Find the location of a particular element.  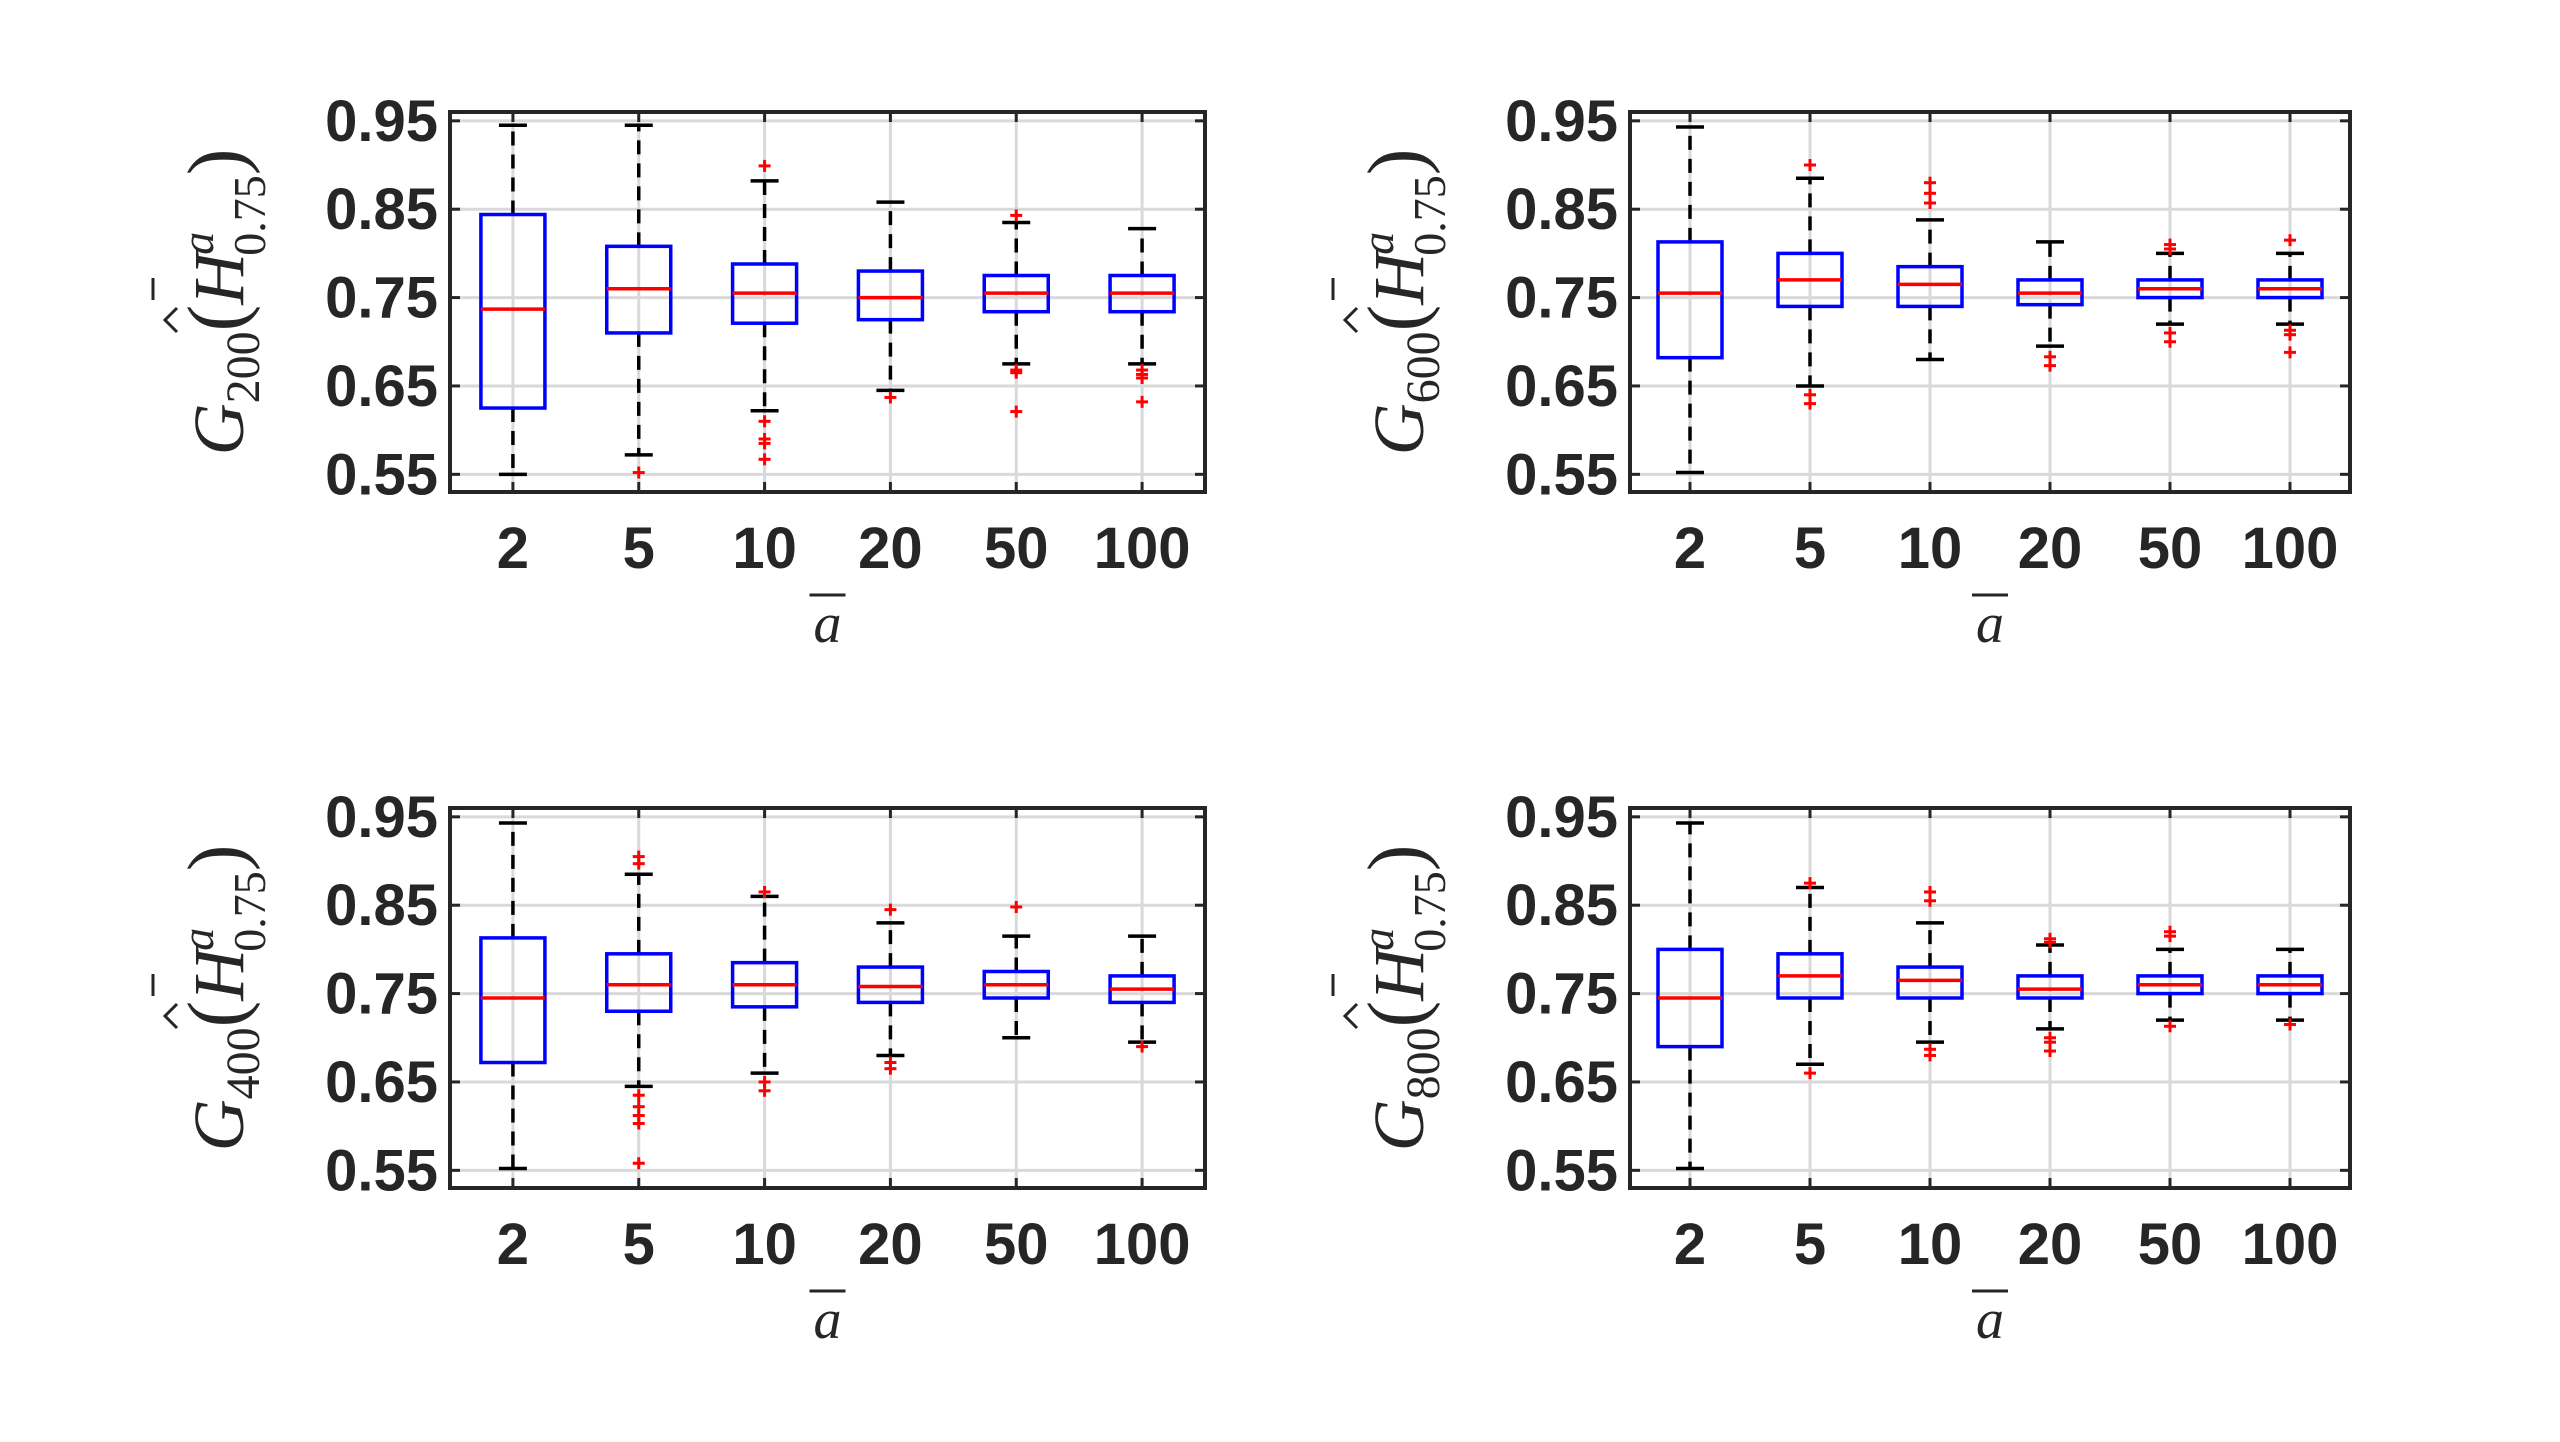

hat-accent is located at coordinates (1350, 320).